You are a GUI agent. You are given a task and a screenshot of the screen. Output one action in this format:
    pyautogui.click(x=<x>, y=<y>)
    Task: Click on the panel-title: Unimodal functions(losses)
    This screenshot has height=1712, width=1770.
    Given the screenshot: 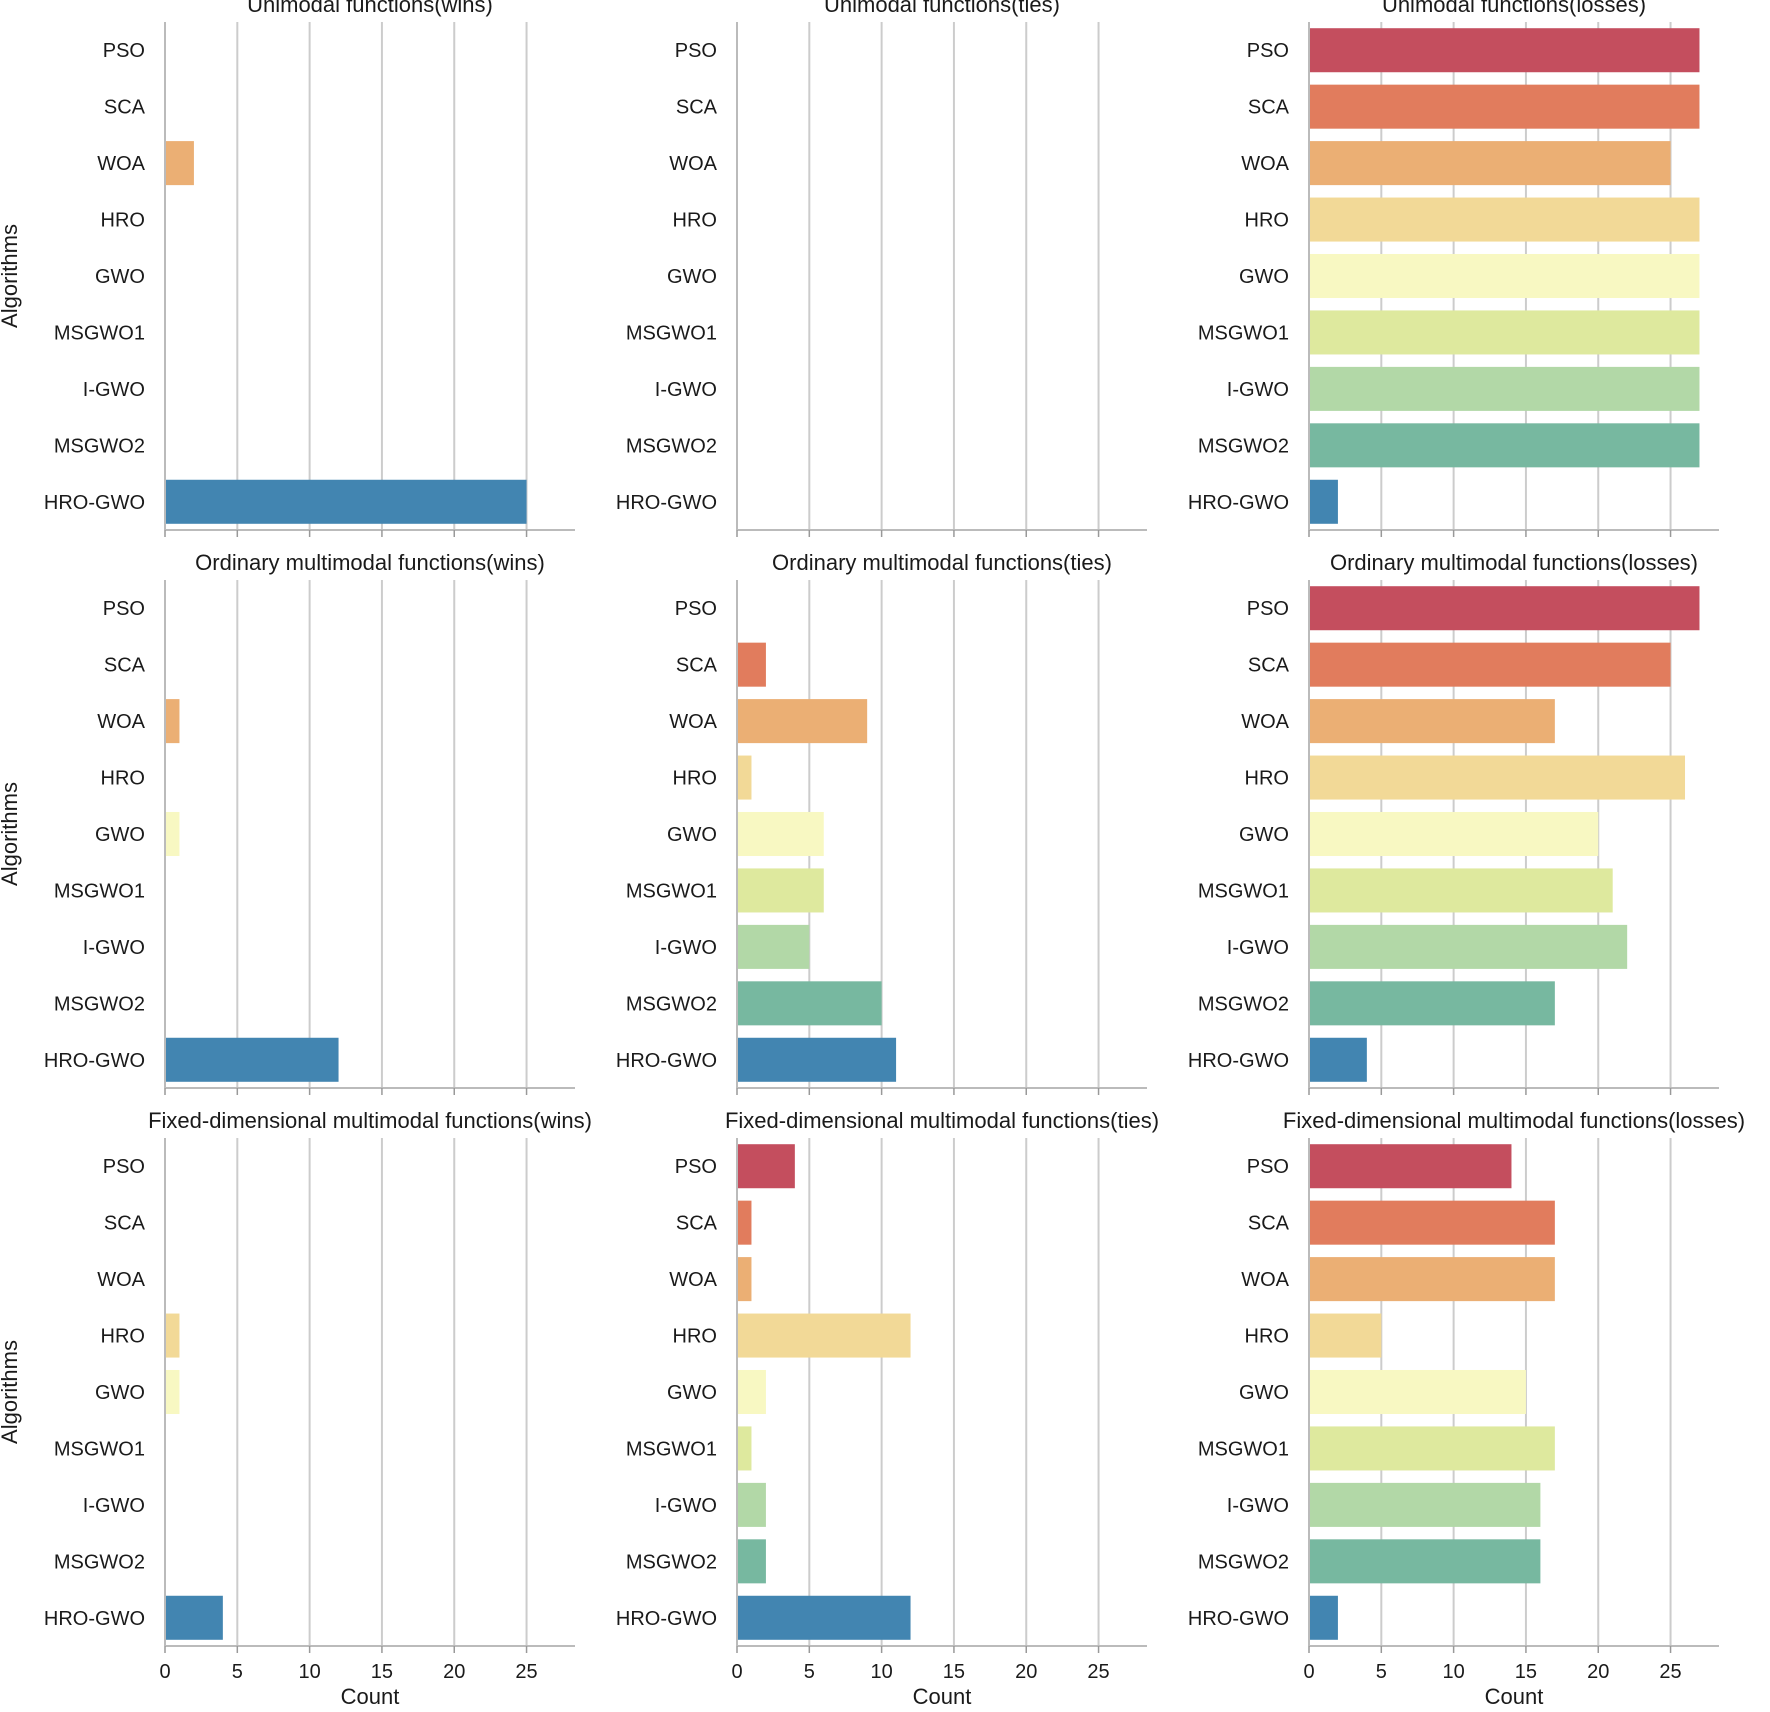 What is the action you would take?
    pyautogui.click(x=1514, y=8)
    